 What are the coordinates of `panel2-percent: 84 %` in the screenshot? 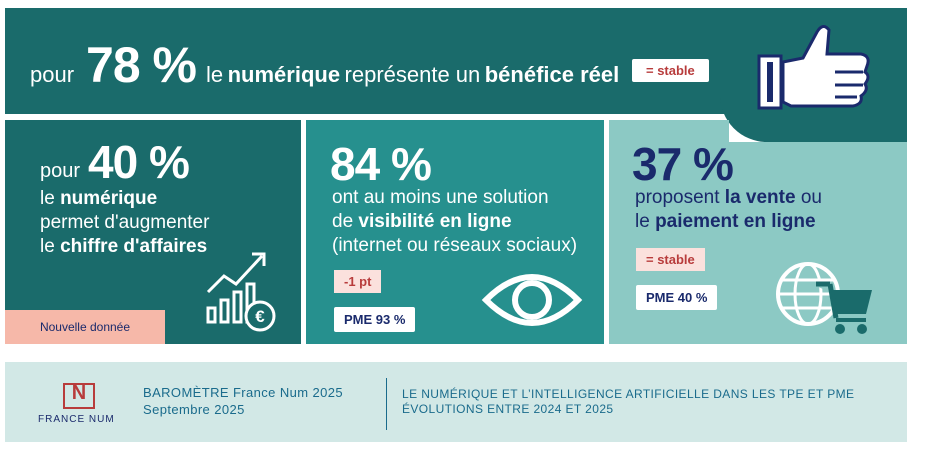 It's located at (381, 164).